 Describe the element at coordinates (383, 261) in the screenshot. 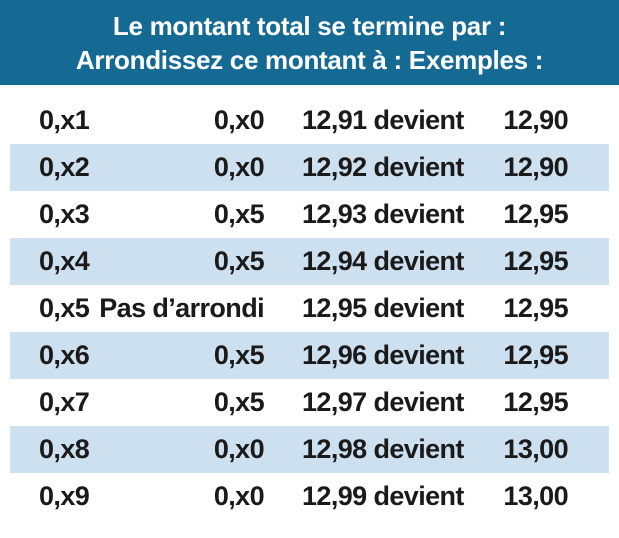

I see `example-cell: 12,94 devient` at that location.